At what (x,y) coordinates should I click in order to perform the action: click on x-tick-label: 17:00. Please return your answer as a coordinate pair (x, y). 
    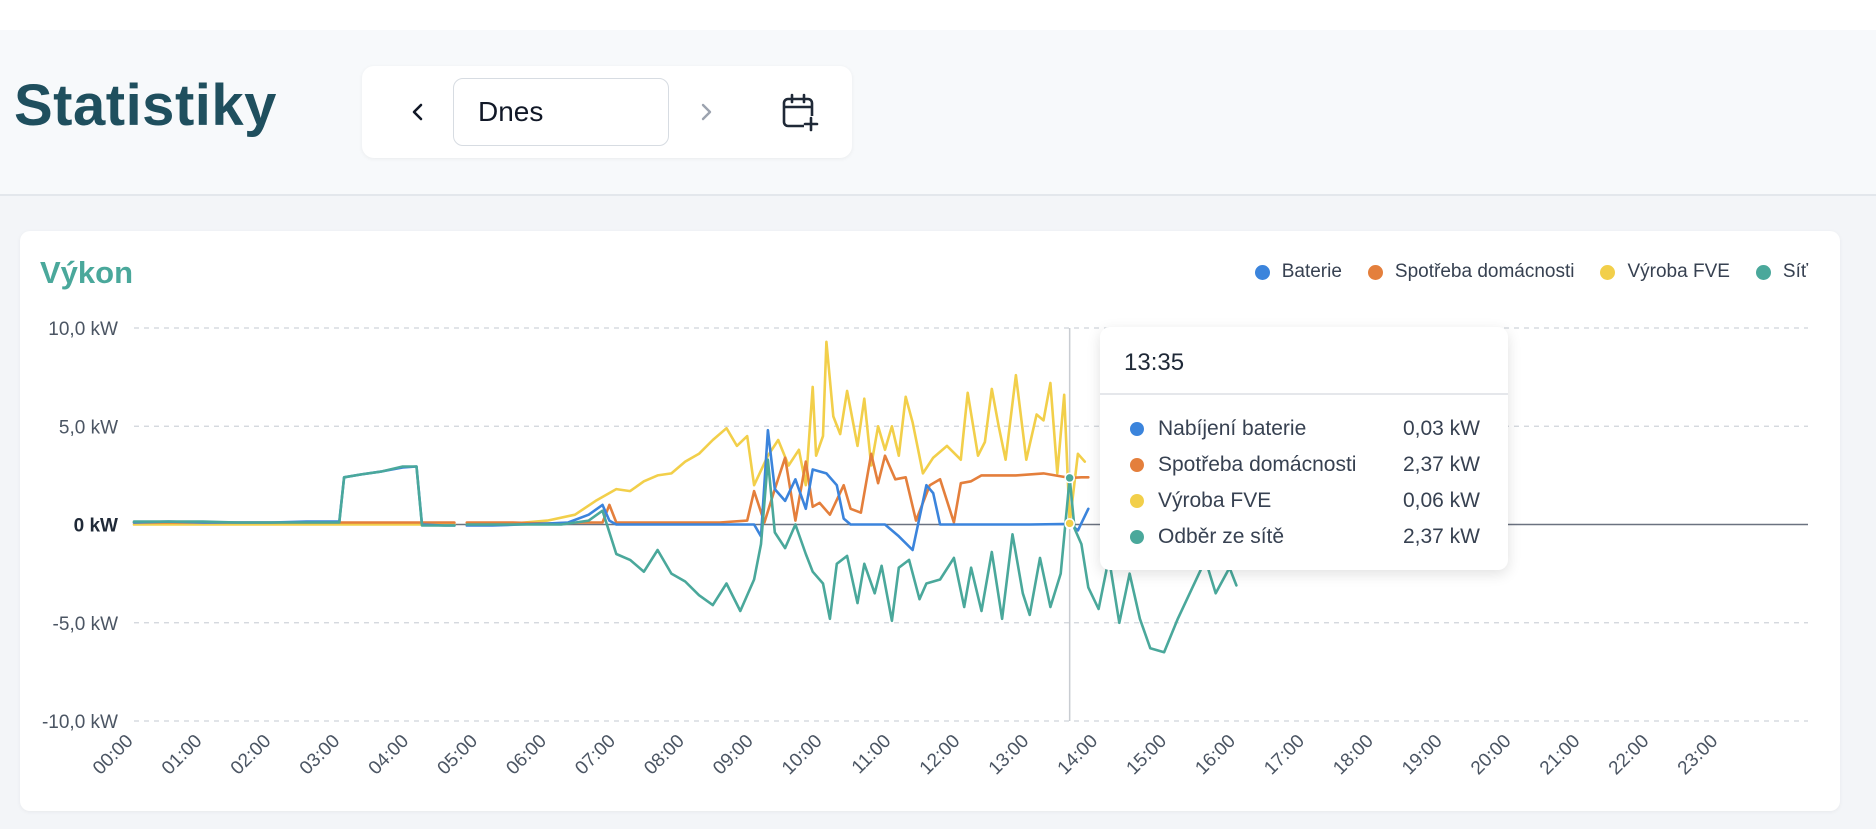
    Looking at the image, I should click on (1284, 755).